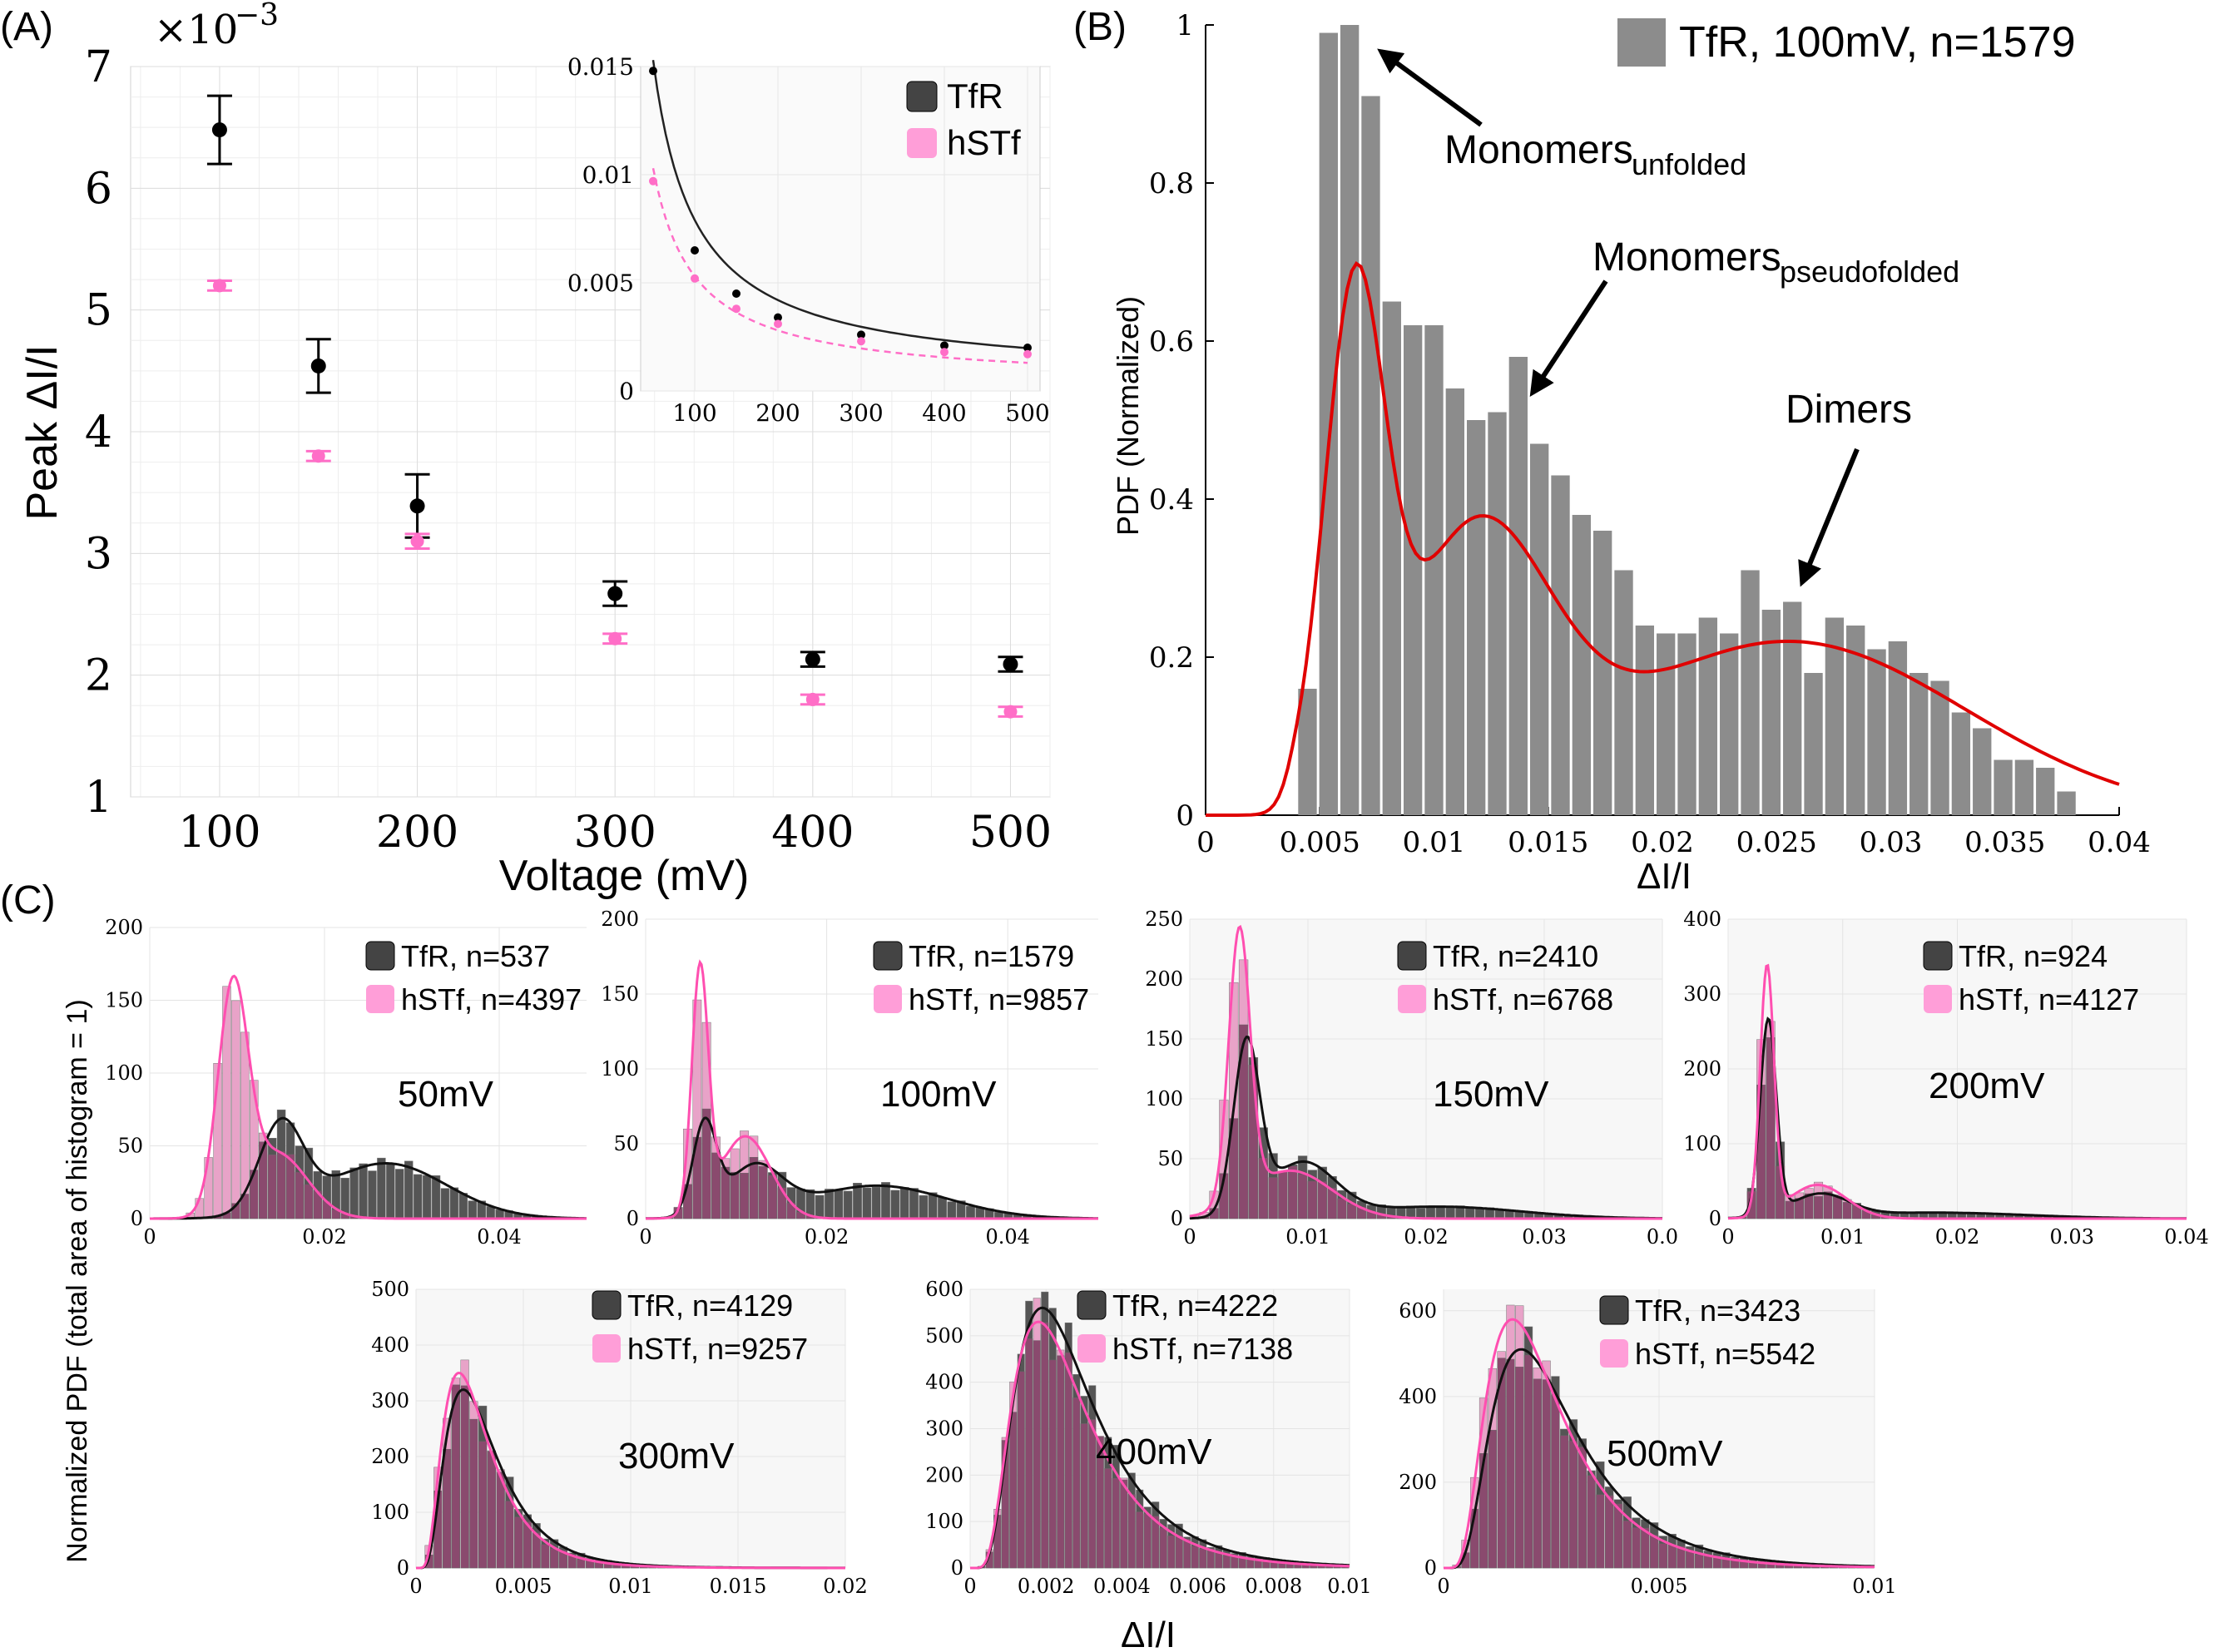  Describe the element at coordinates (1100, 27) in the screenshot. I see `panel-b-label: (B)` at that location.